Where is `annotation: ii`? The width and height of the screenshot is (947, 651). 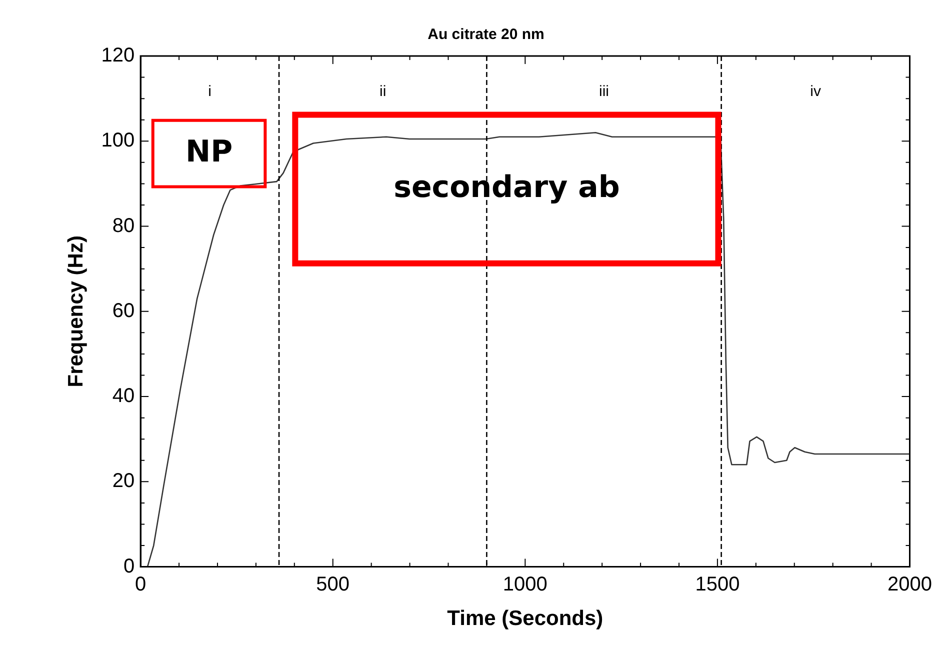
annotation: ii is located at coordinates (383, 91).